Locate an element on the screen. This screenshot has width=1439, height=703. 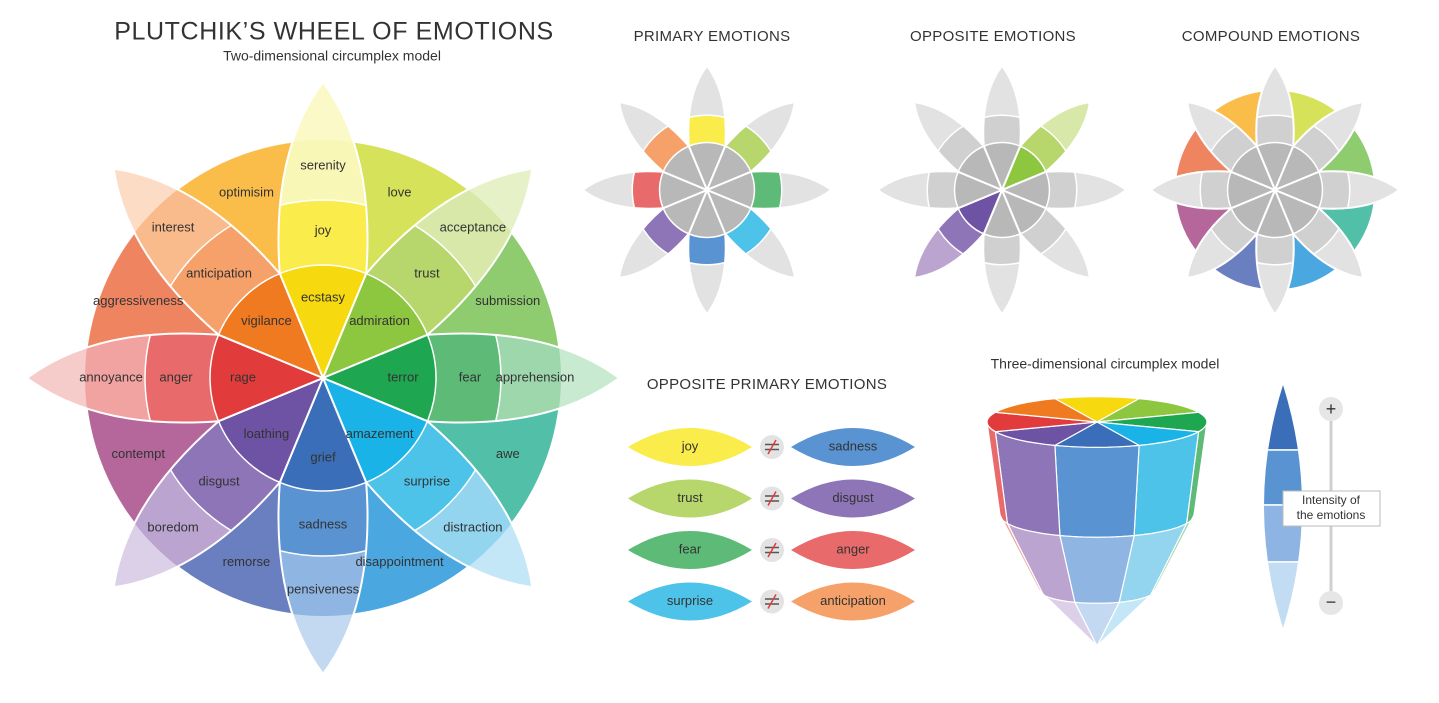
combination-label: aggressiveness is located at coordinates (138, 300).